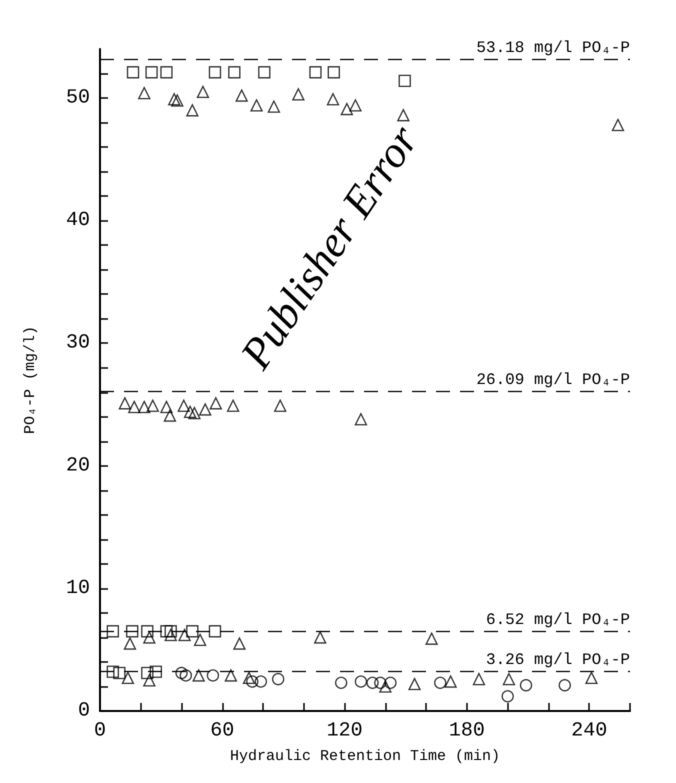 Image resolution: width=676 pixels, height=783 pixels. I want to click on ref-line-label: 3.26 mg/l PO₄-P, so click(558, 660).